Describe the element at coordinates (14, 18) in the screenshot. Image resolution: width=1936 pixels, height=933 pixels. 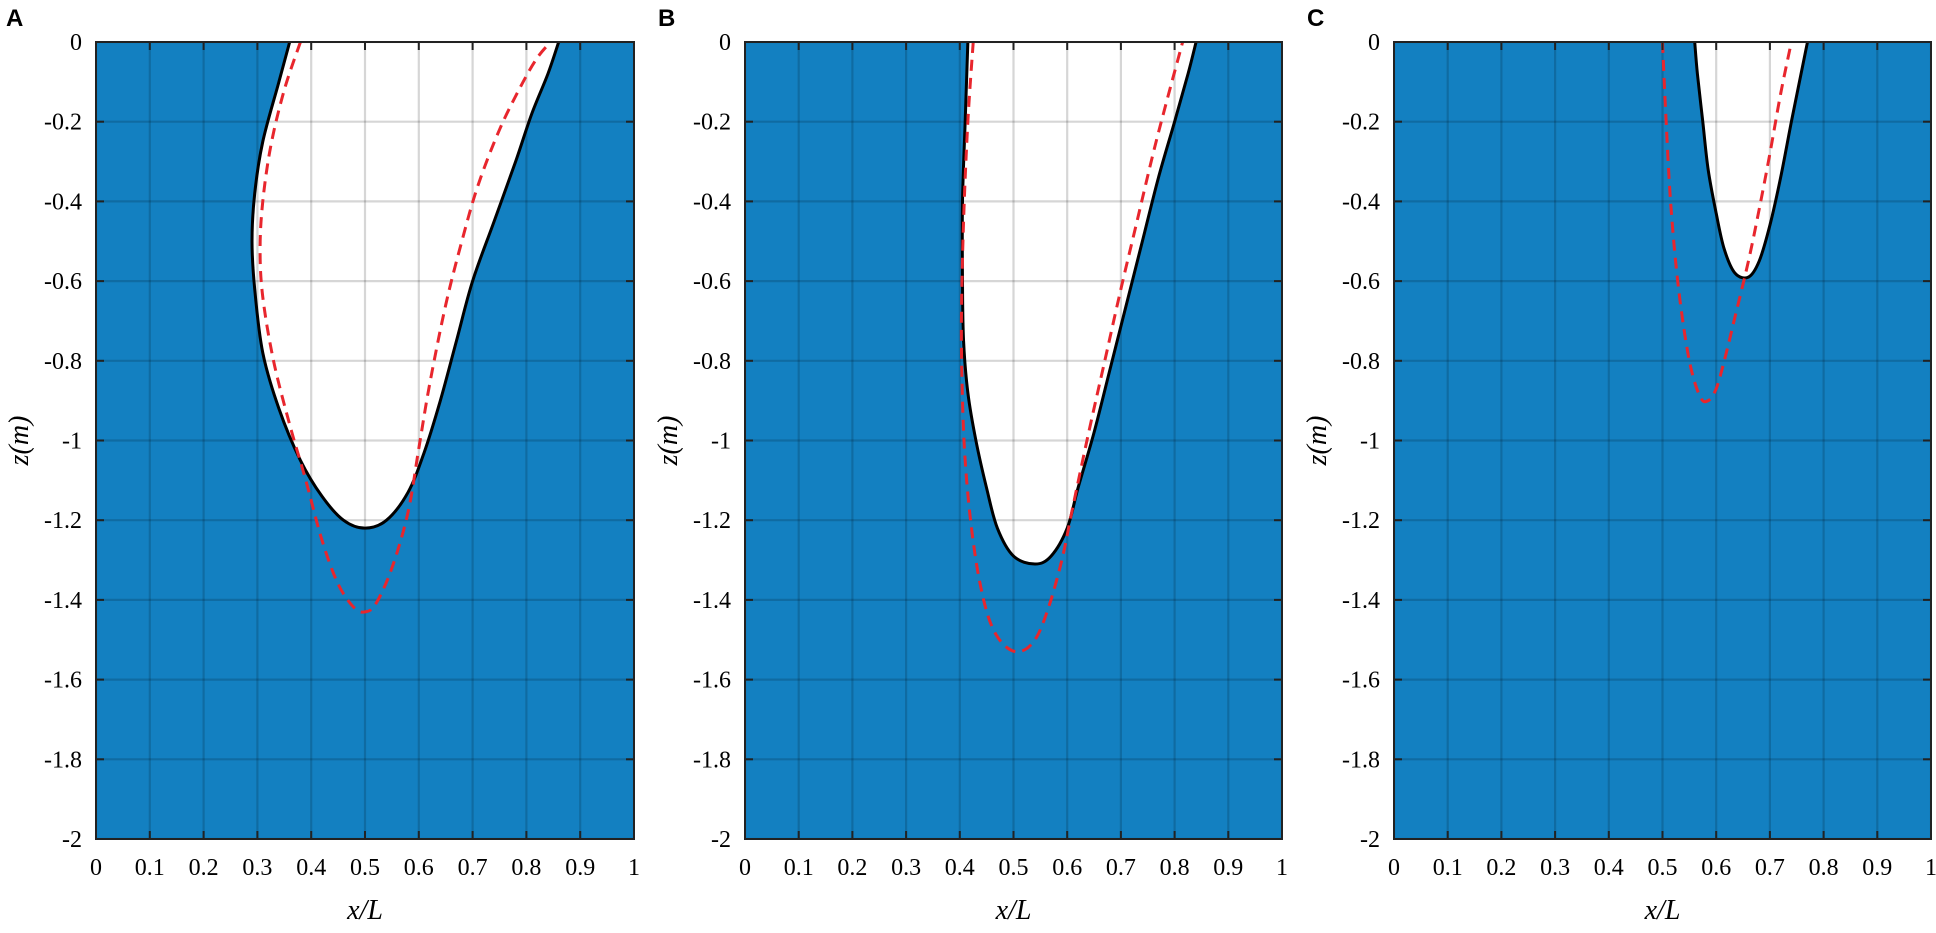
I see `panel-label: A` at that location.